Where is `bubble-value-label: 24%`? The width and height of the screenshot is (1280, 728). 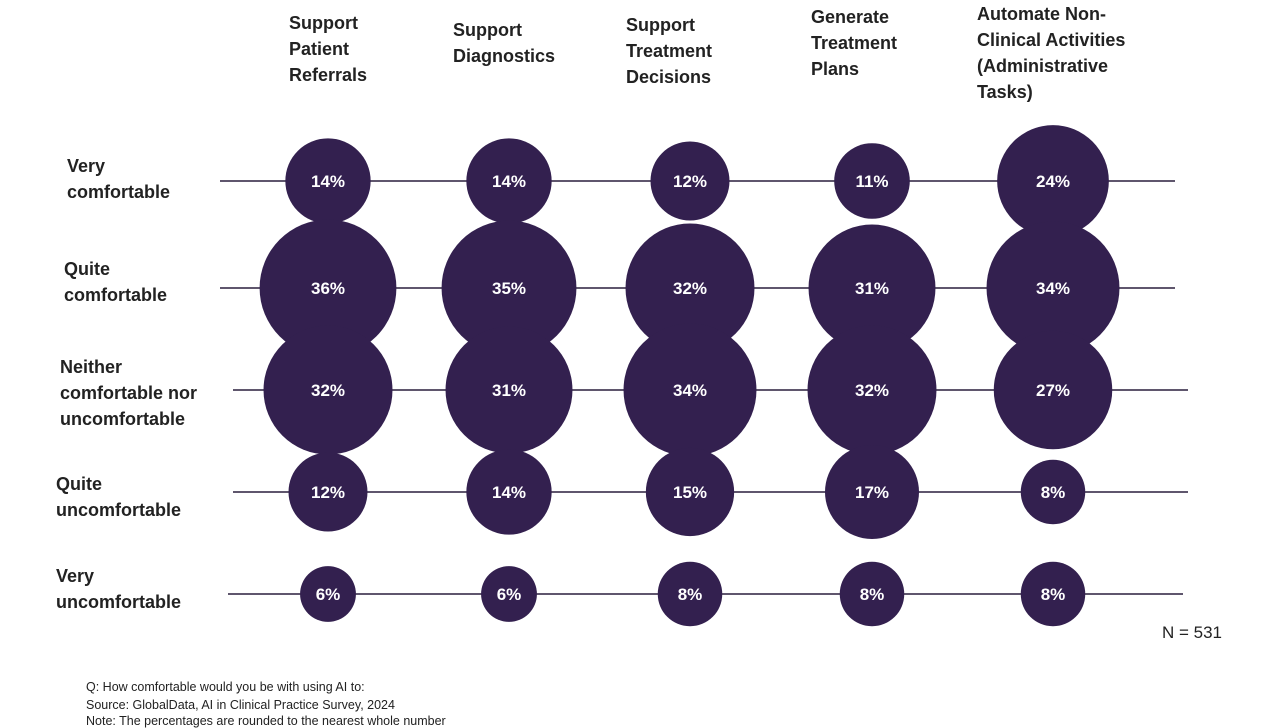 bubble-value-label: 24% is located at coordinates (1053, 181).